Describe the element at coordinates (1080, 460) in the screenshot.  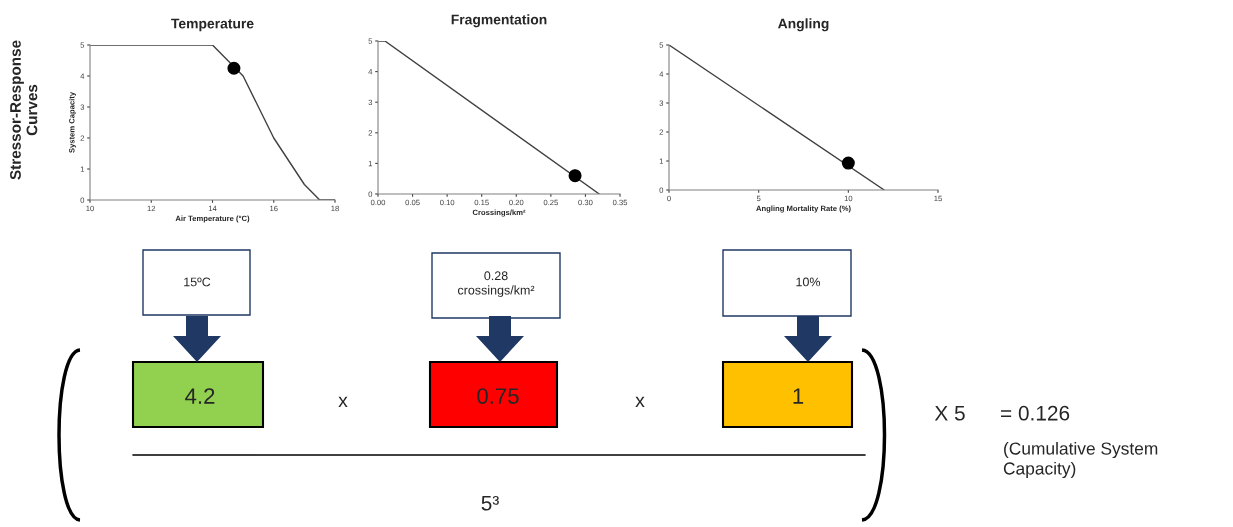
I see `text: (Cumulative System Capacity)` at that location.